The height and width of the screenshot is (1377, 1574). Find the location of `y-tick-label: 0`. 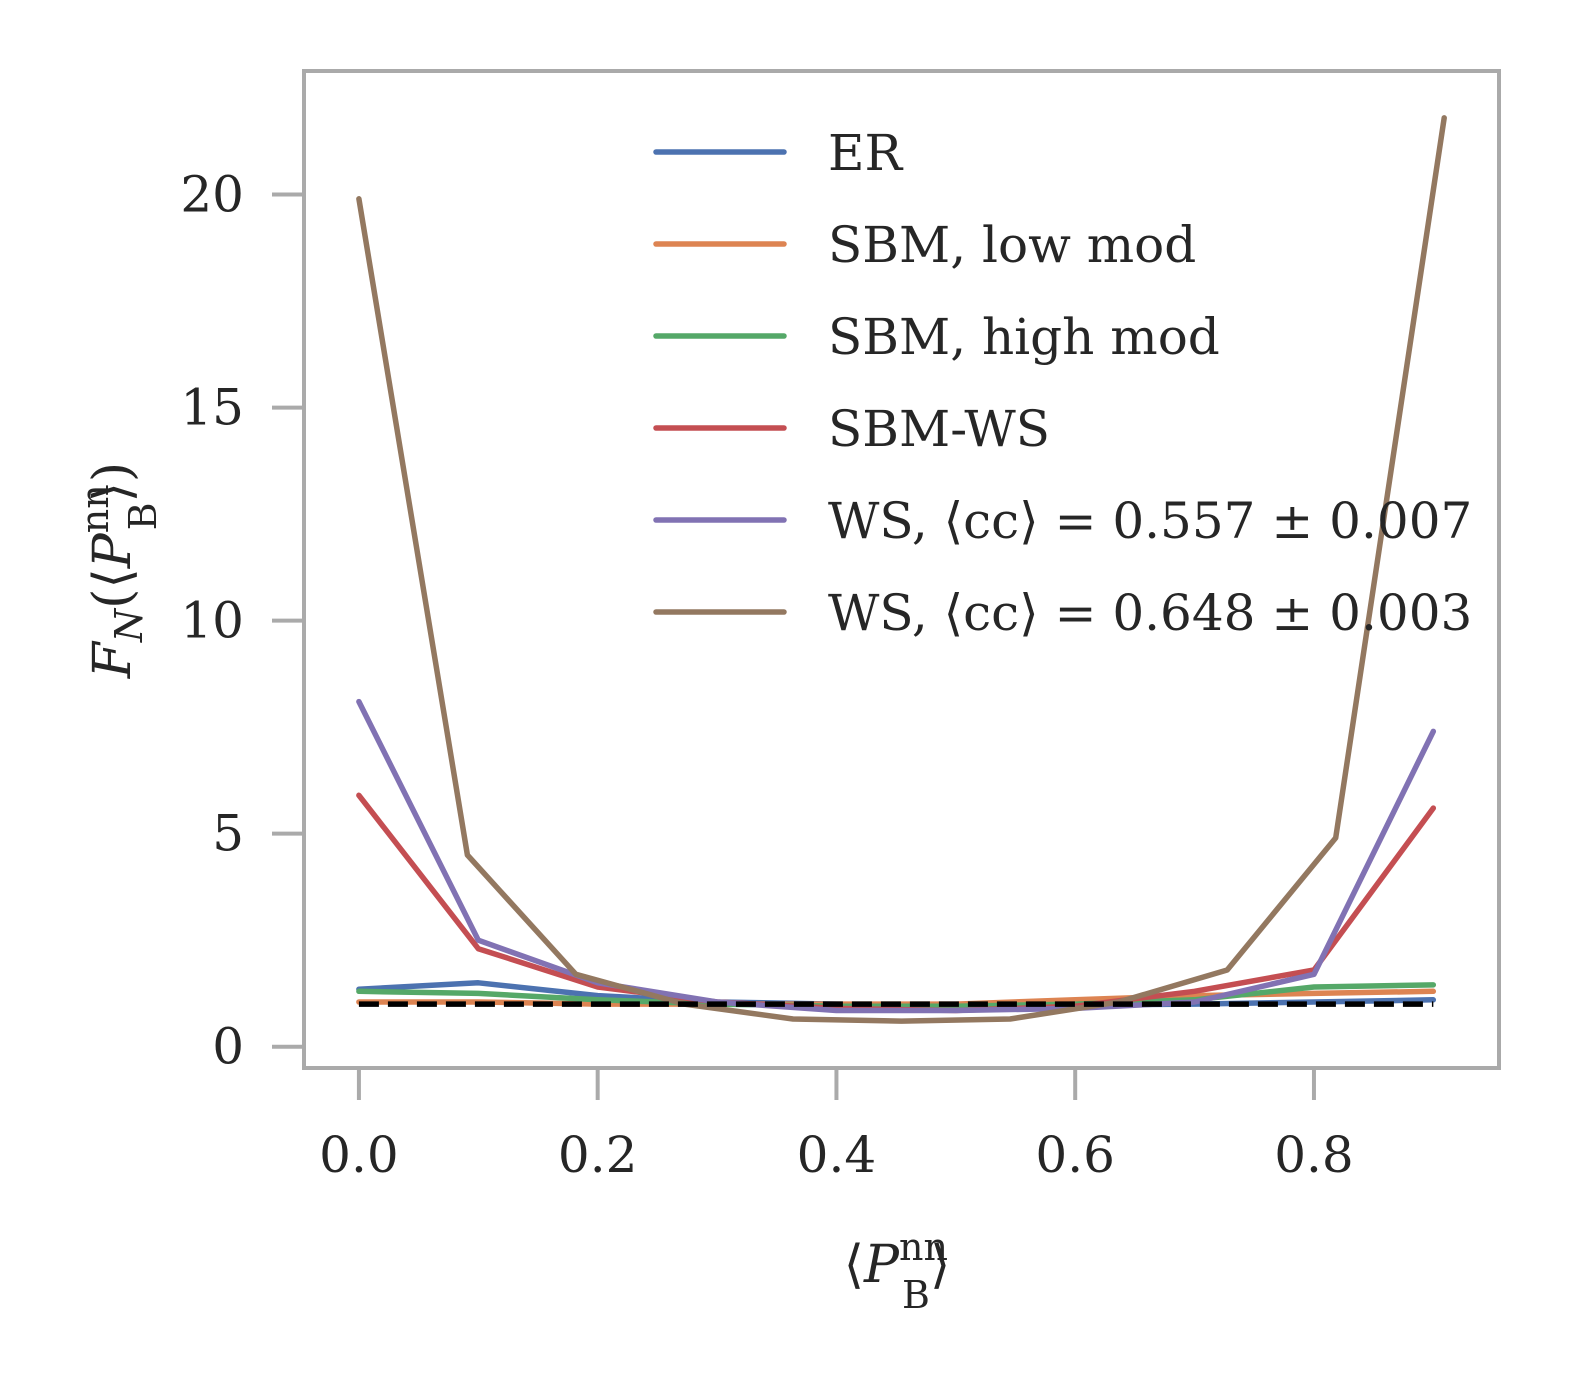

y-tick-label: 0 is located at coordinates (228, 1047).